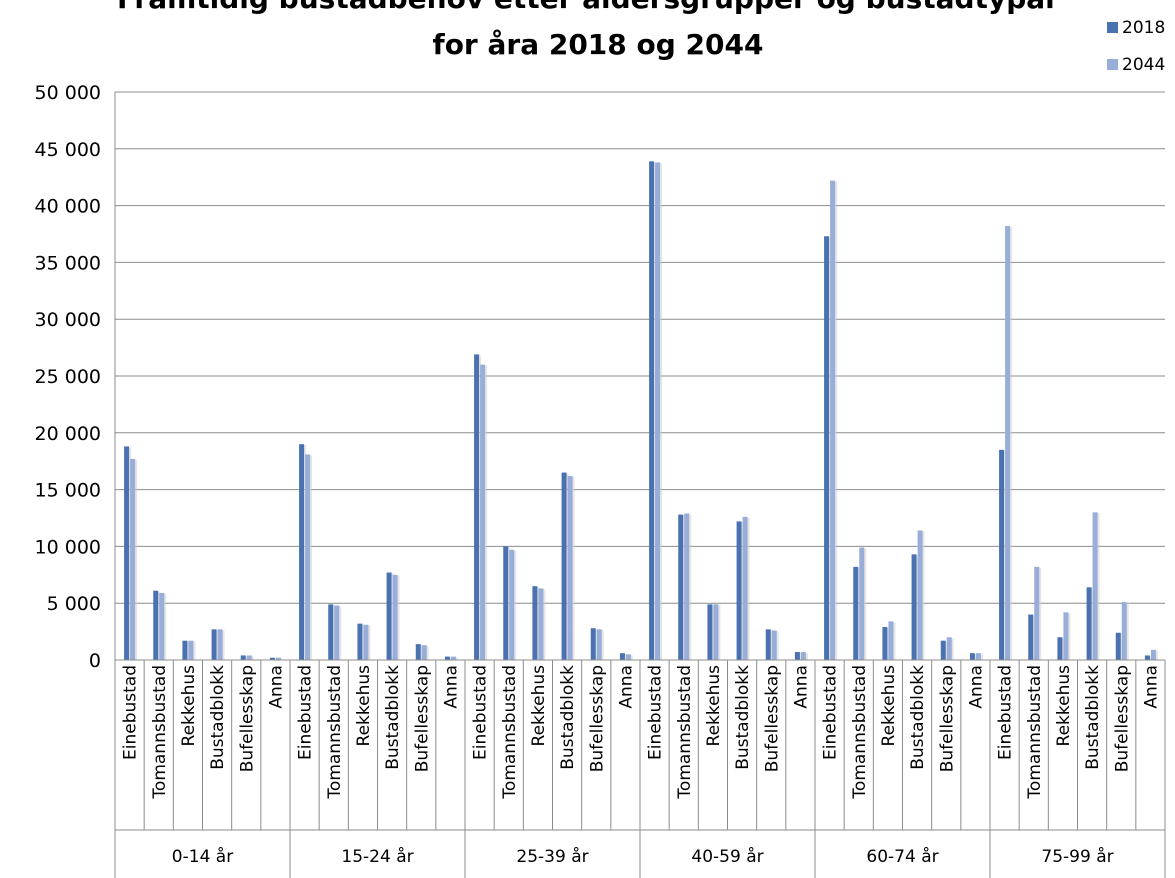 The image size is (1175, 878). I want to click on legend-swatch, so click(1112, 64).